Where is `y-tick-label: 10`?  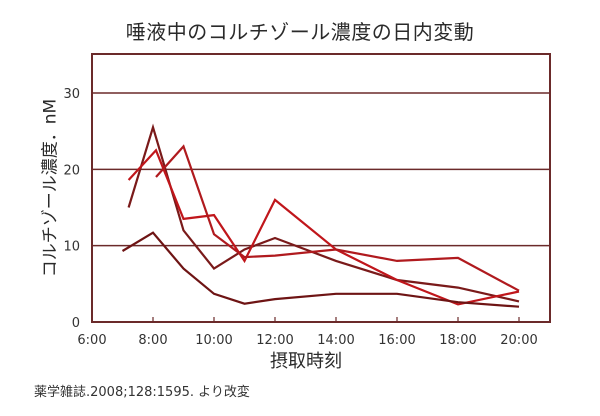 y-tick-label: 10 is located at coordinates (71, 247).